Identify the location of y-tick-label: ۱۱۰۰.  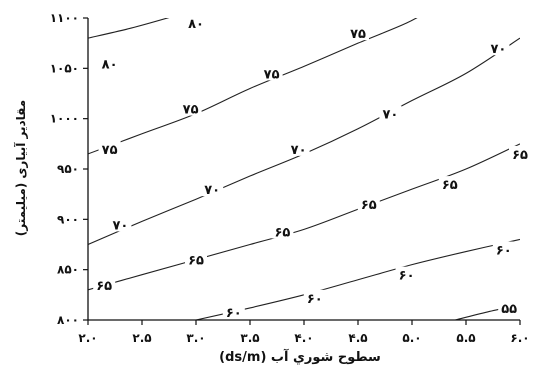
(64, 18).